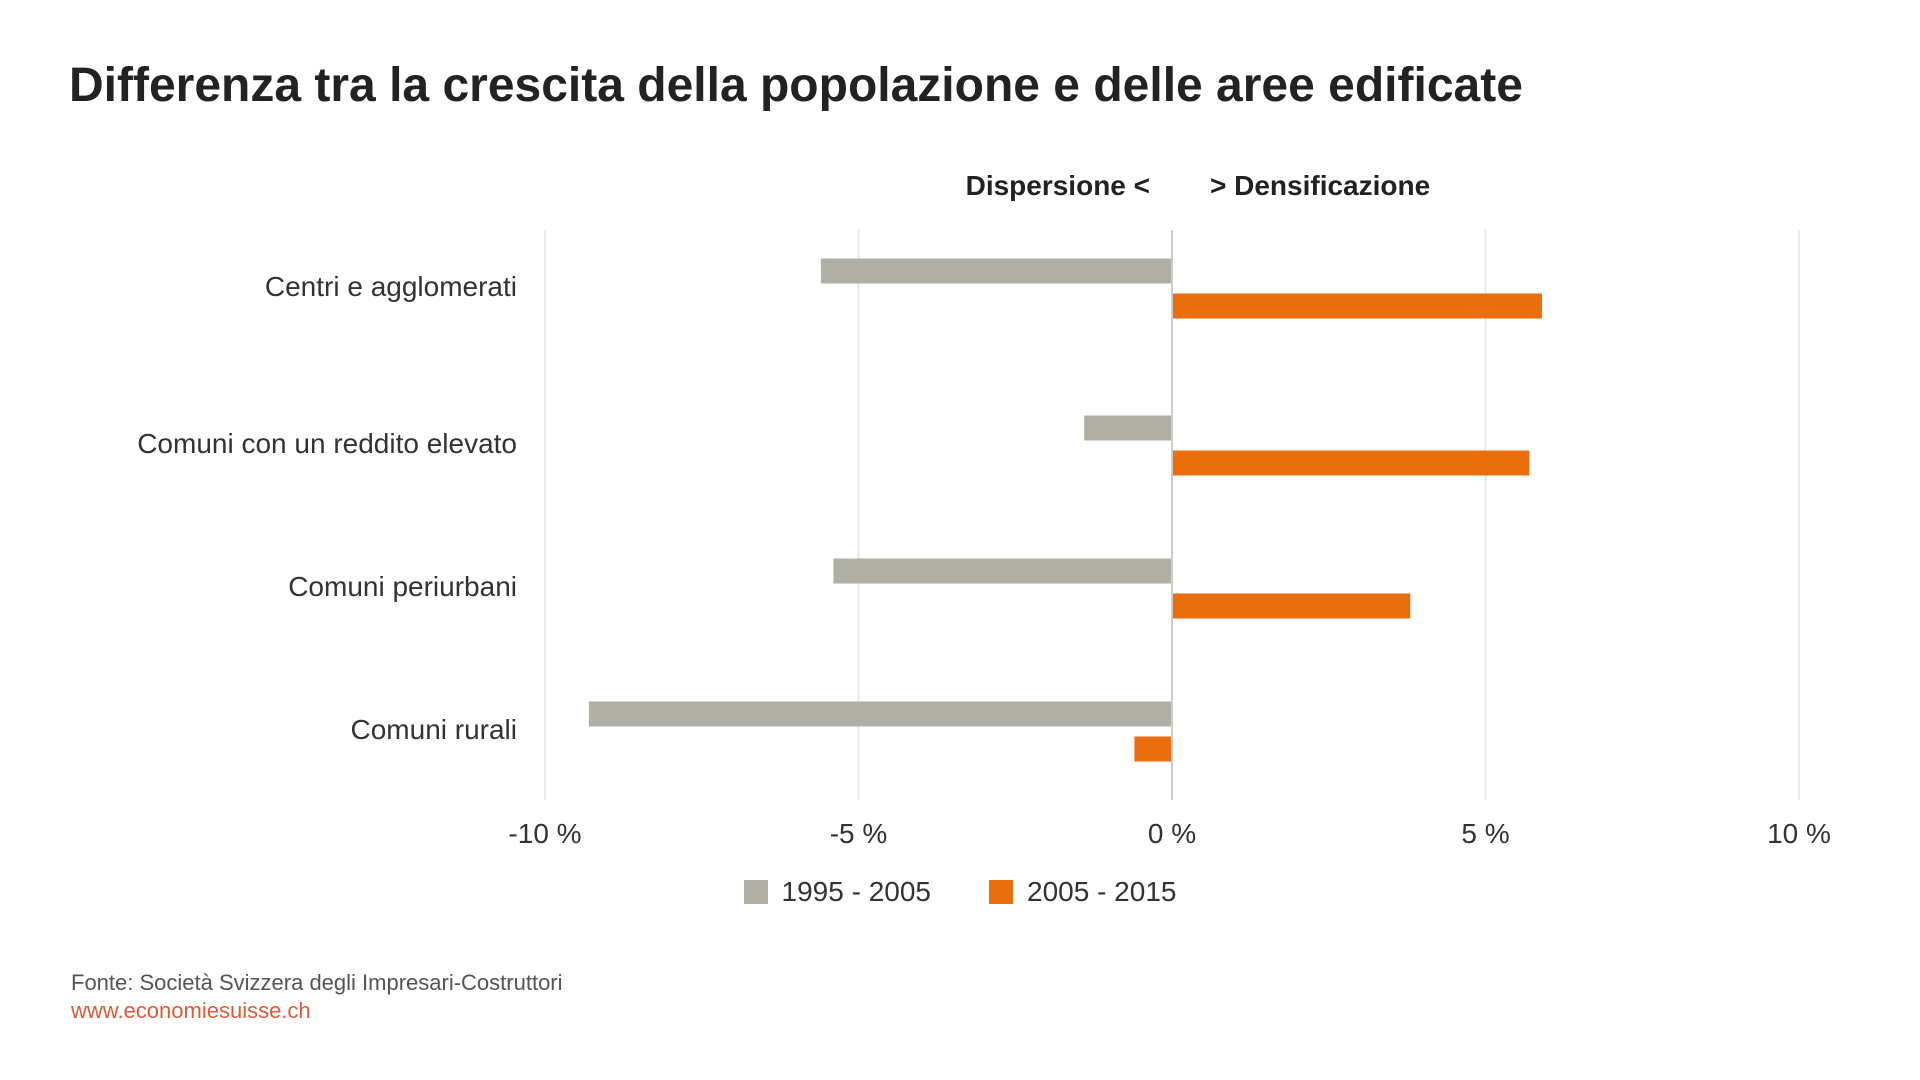 The width and height of the screenshot is (1920, 1080). Describe the element at coordinates (1057, 185) in the screenshot. I see `direction-label-dispersion: Dispersione <` at that location.